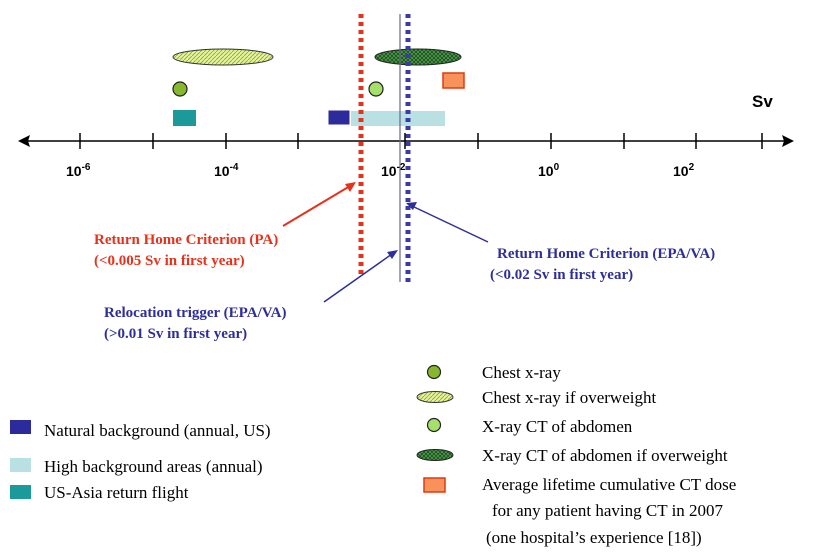 The image size is (833, 557). I want to click on legend-label: High background areas (annual), so click(153, 466).